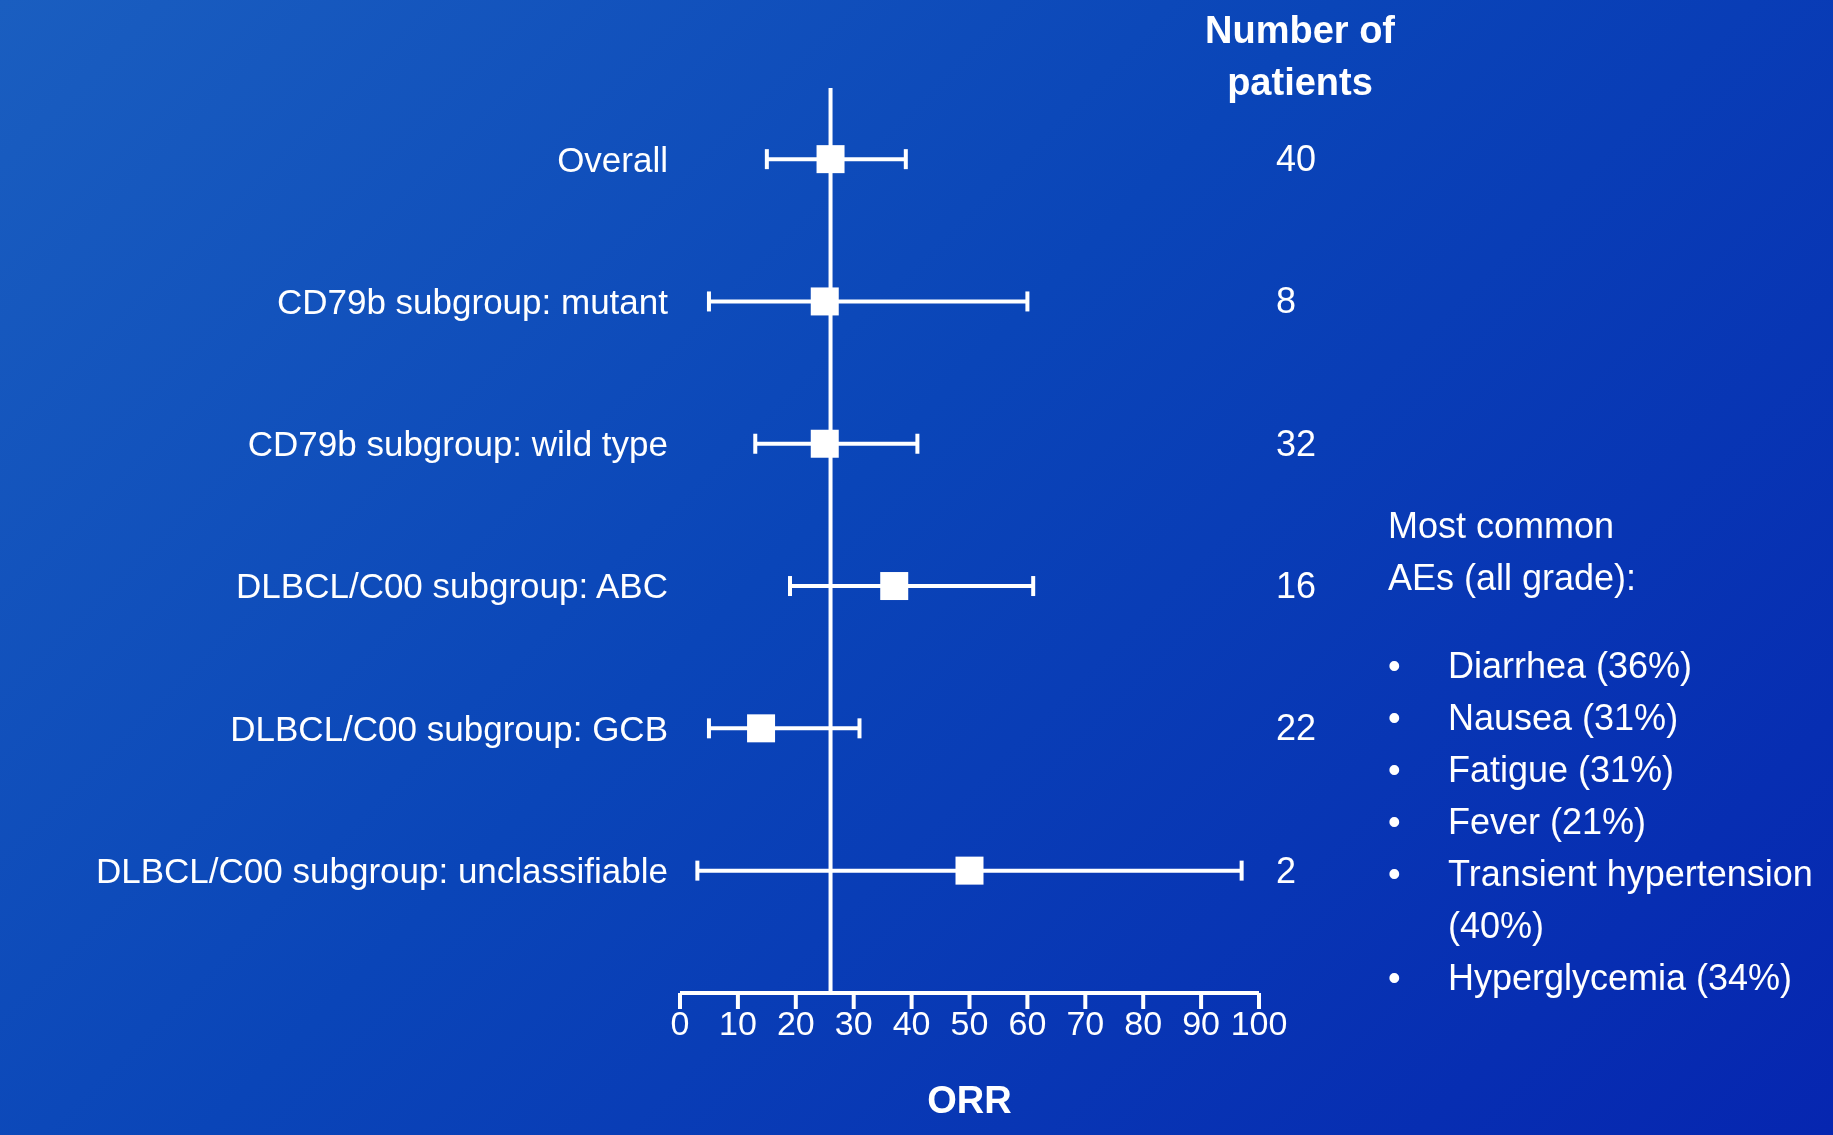 This screenshot has width=1833, height=1135. I want to click on text: 2, so click(1286, 870).